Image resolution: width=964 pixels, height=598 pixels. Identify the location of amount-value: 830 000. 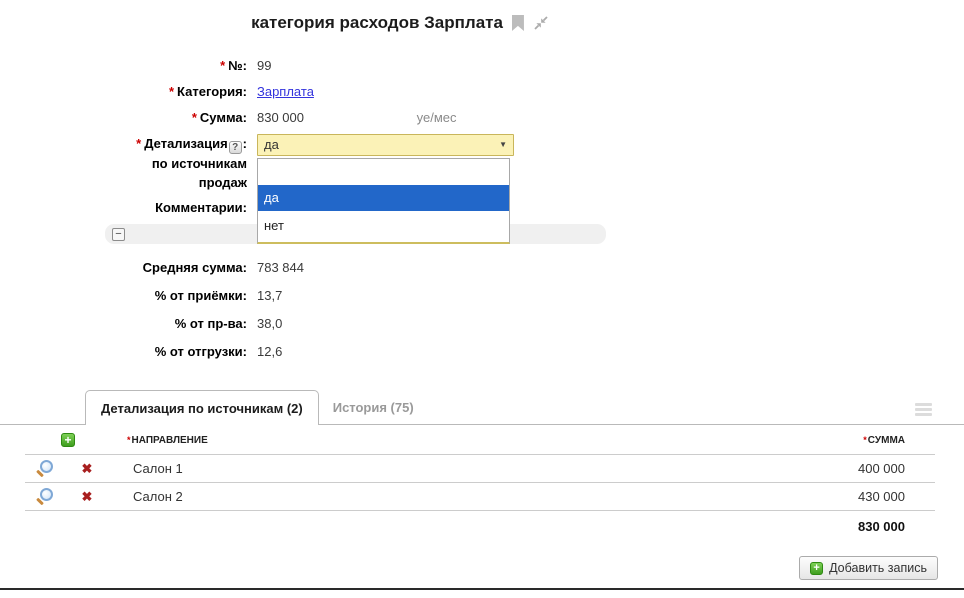
(280, 117).